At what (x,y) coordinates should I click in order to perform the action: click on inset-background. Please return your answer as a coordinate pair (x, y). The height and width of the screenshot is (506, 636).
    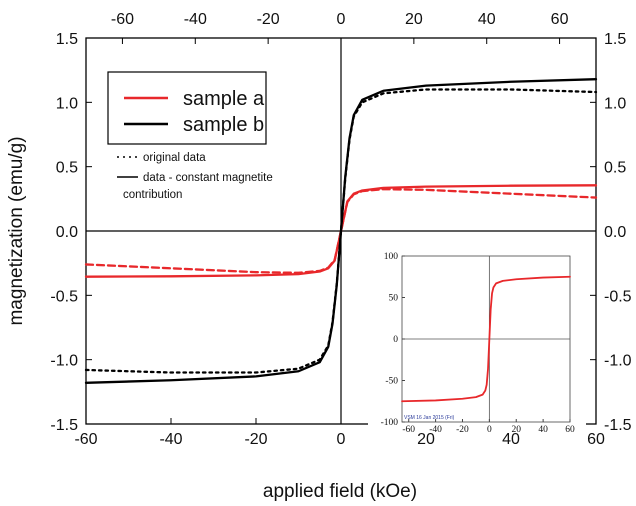
    Looking at the image, I should click on (477, 341).